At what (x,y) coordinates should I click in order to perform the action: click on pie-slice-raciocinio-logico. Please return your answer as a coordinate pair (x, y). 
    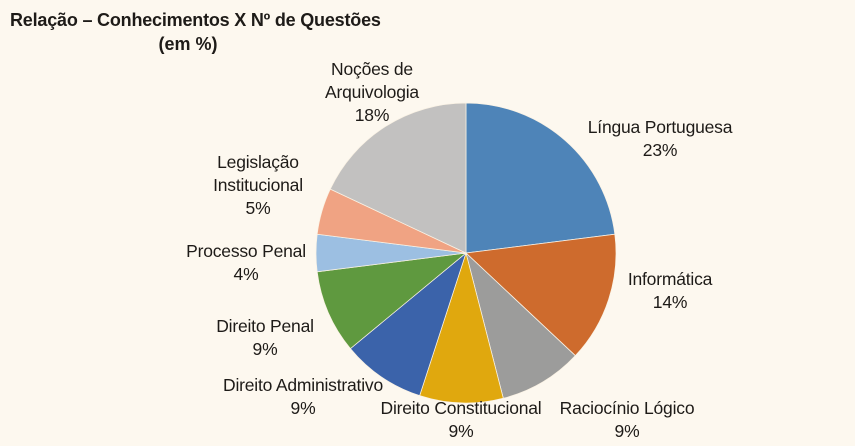
    Looking at the image, I should click on (520, 325).